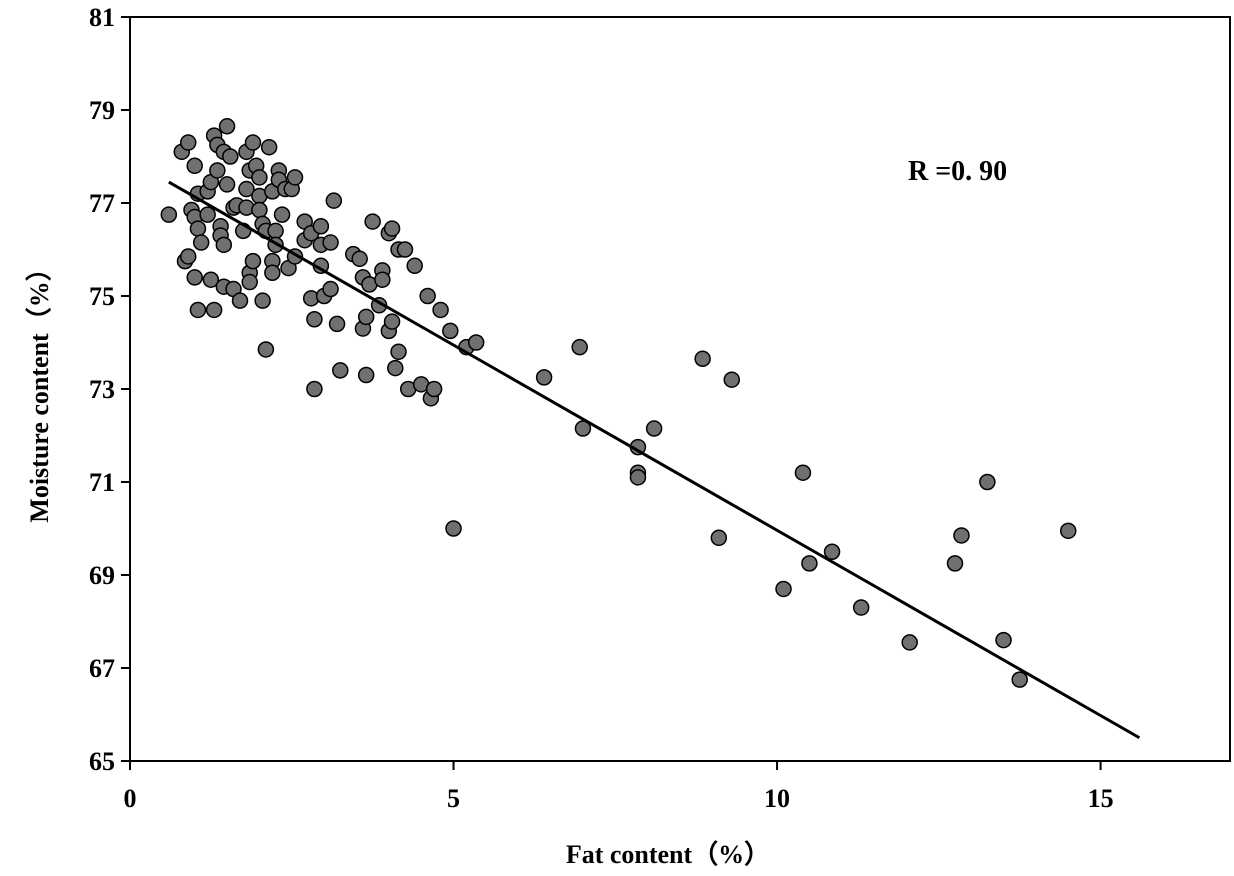 The height and width of the screenshot is (876, 1234). Describe the element at coordinates (102, 575) in the screenshot. I see `y-tick-label: 69` at that location.